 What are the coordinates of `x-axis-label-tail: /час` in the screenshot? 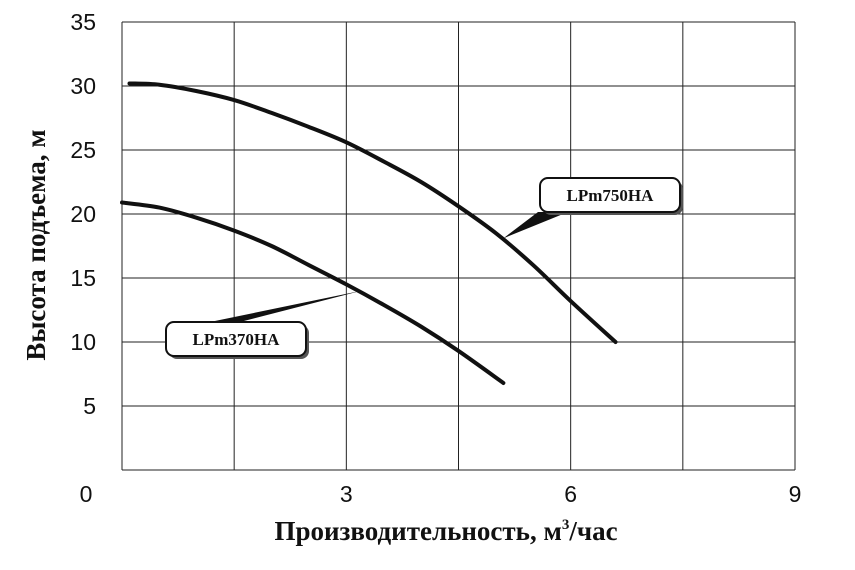 It's located at (592, 531).